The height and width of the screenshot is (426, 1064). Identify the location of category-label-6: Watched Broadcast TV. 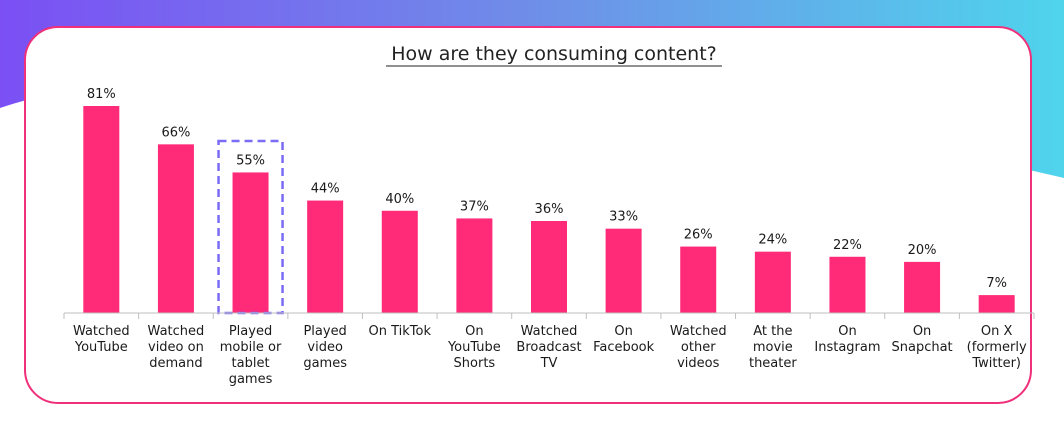
(548, 347).